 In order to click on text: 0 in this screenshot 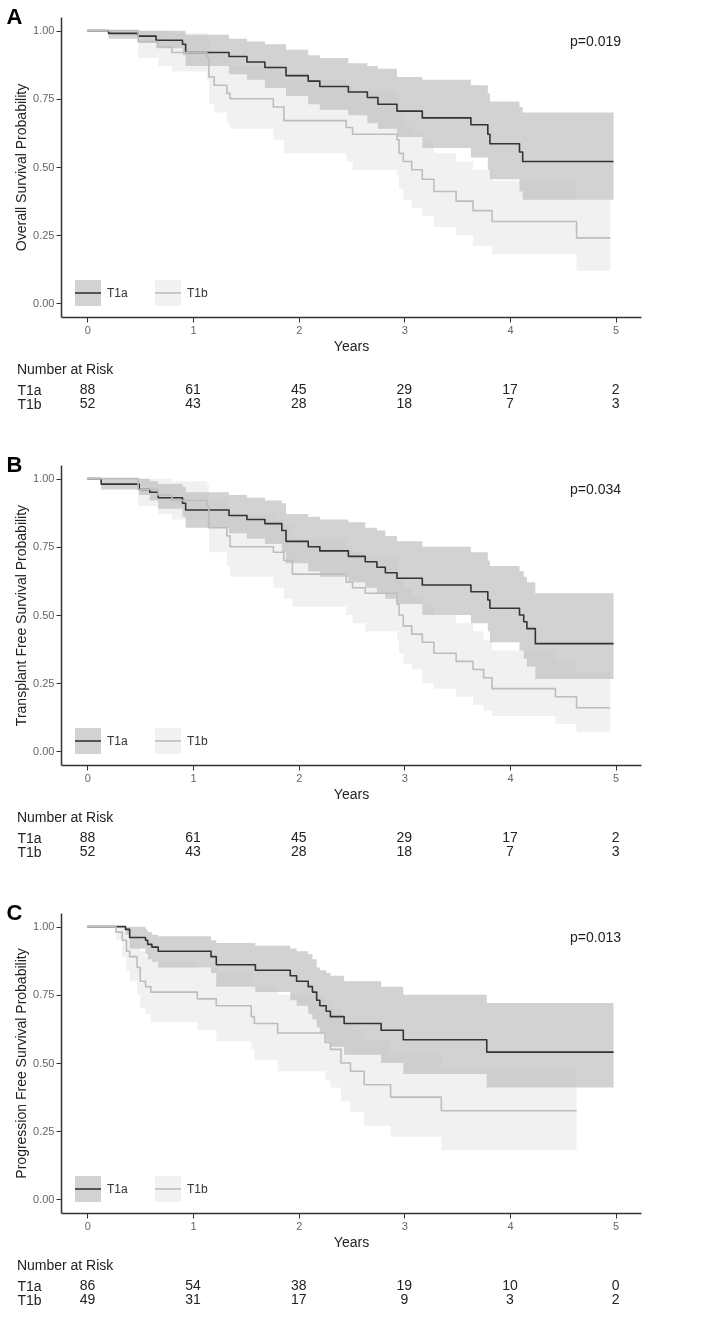, I will do `click(615, 1285)`.